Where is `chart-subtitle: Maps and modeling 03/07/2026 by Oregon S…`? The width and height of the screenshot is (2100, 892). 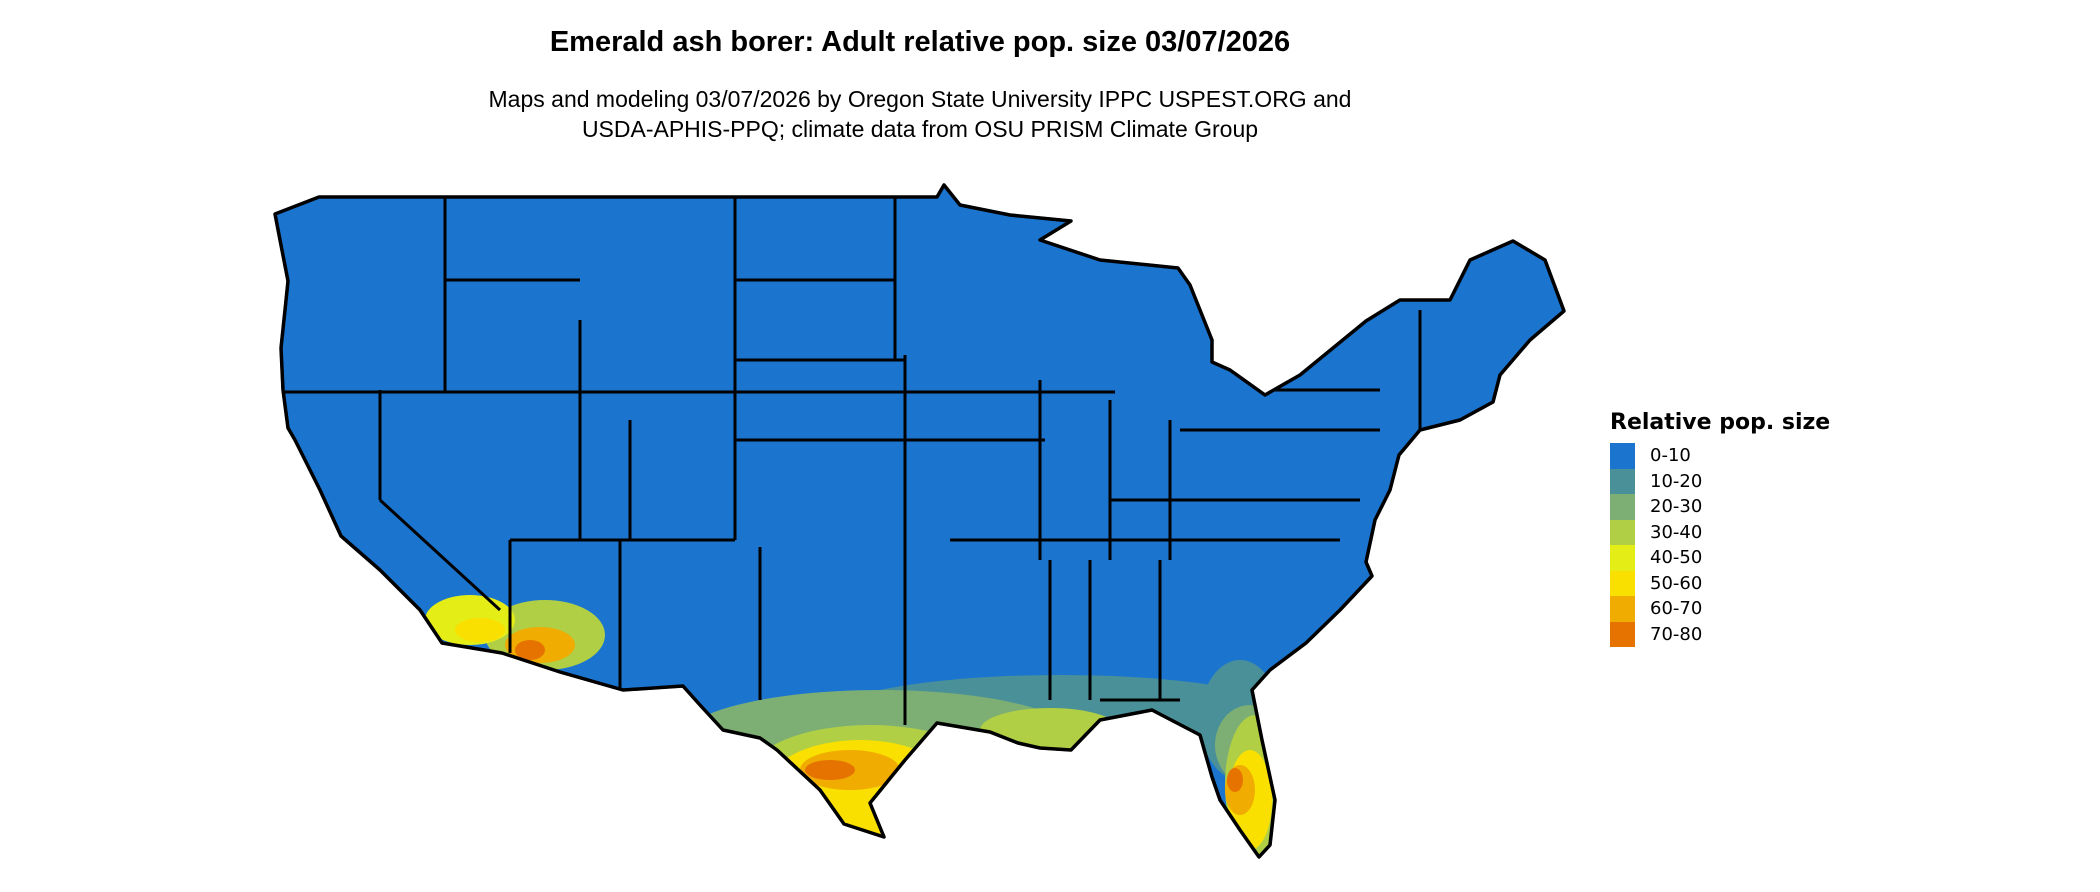 chart-subtitle: Maps and modeling 03/07/2026 by Oregon S… is located at coordinates (920, 114).